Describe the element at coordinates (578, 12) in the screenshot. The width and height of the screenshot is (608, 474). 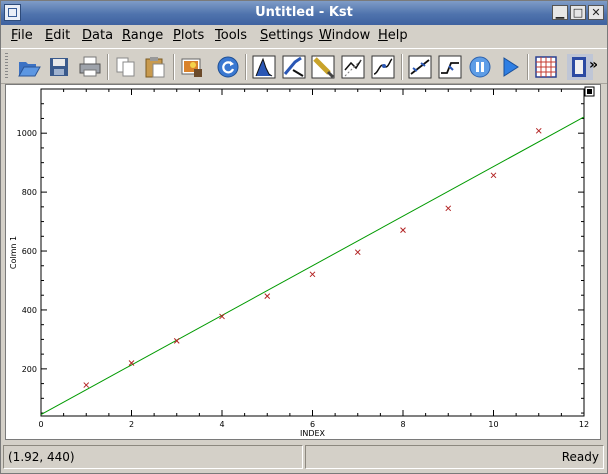
I see `maximize-button: □` at that location.